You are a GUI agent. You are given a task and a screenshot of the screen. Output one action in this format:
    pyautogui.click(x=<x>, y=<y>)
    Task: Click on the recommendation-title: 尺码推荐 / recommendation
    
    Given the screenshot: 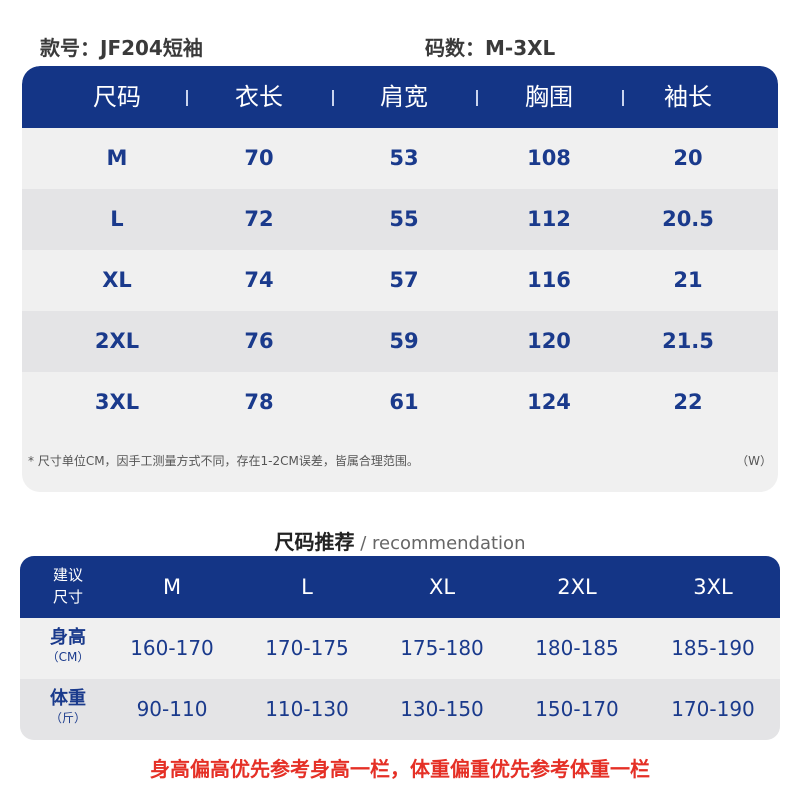 What is the action you would take?
    pyautogui.click(x=400, y=540)
    